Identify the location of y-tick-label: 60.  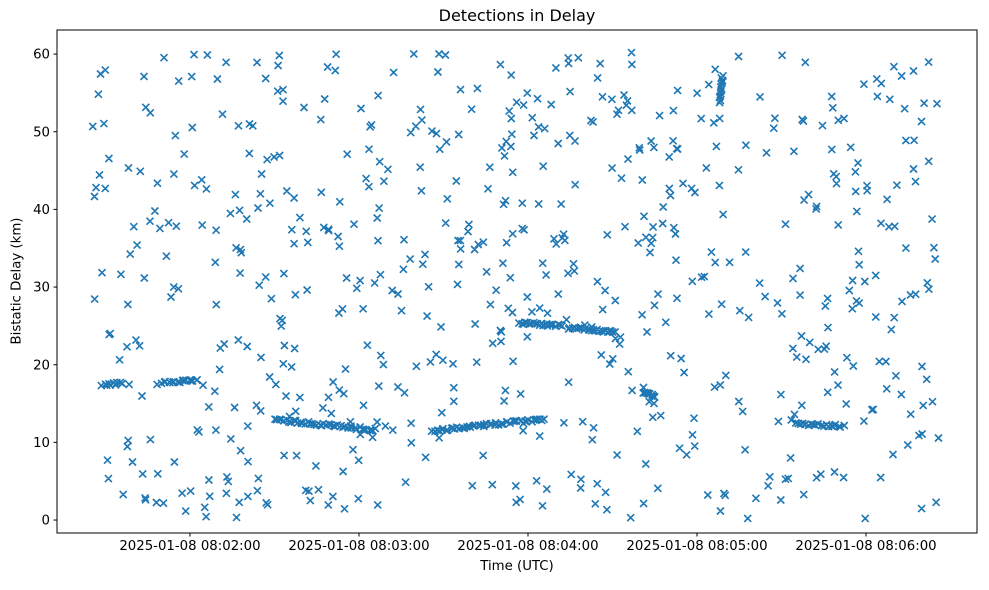
(41, 55).